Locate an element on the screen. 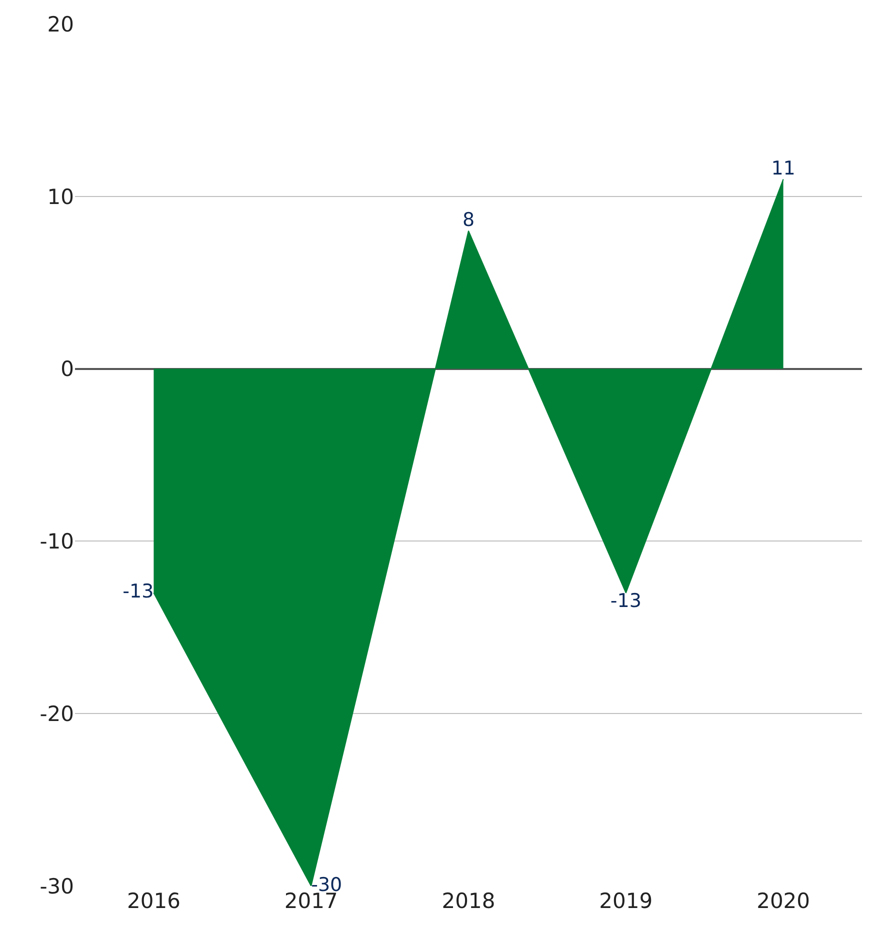  y-tick-label: 10 is located at coordinates (60, 196).